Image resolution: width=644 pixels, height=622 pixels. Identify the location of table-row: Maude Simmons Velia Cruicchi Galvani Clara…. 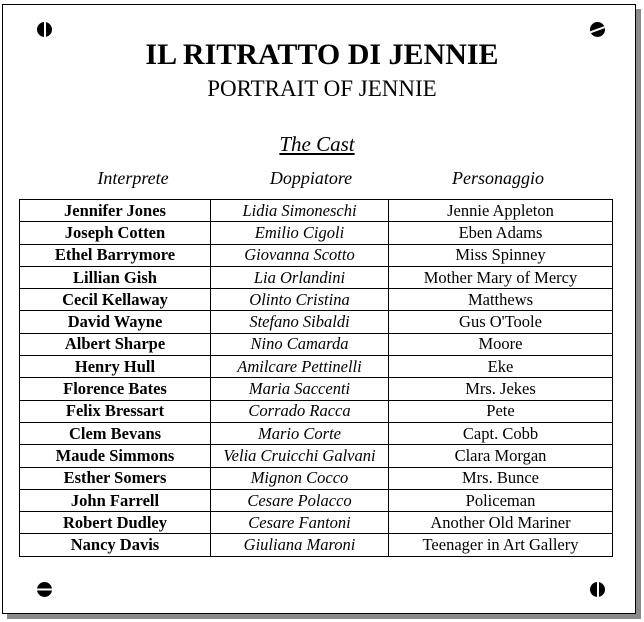
(316, 456).